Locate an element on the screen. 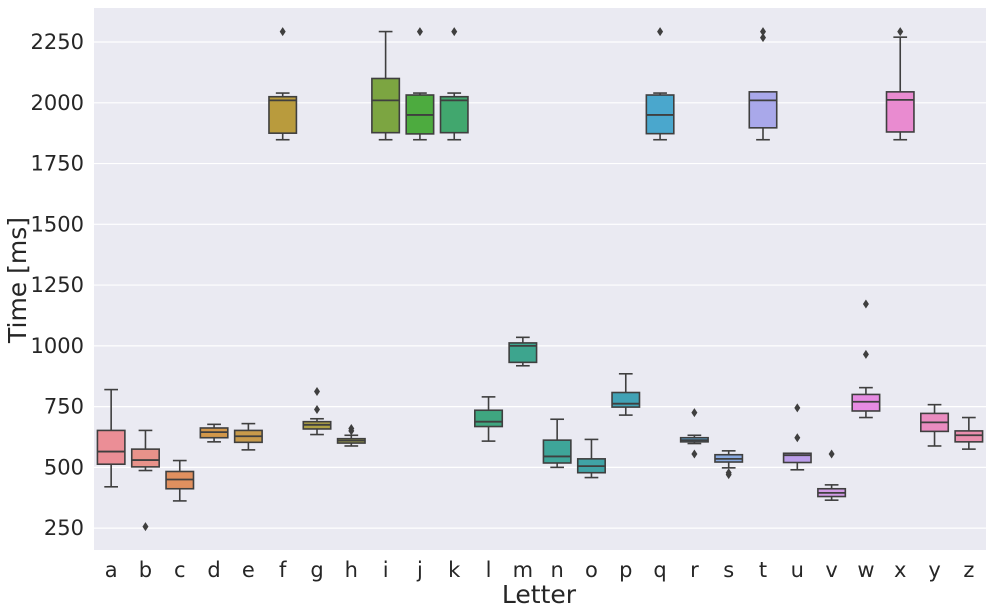  box-u is located at coordinates (797, 437).